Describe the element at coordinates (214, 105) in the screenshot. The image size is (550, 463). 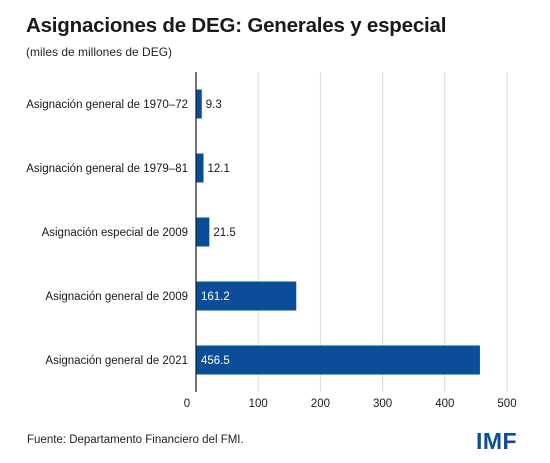
I see `data-label: 9.3` at that location.